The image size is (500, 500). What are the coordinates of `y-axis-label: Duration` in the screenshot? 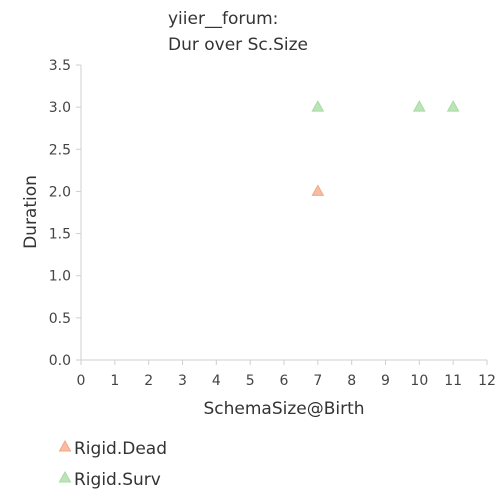 It's located at (31, 212).